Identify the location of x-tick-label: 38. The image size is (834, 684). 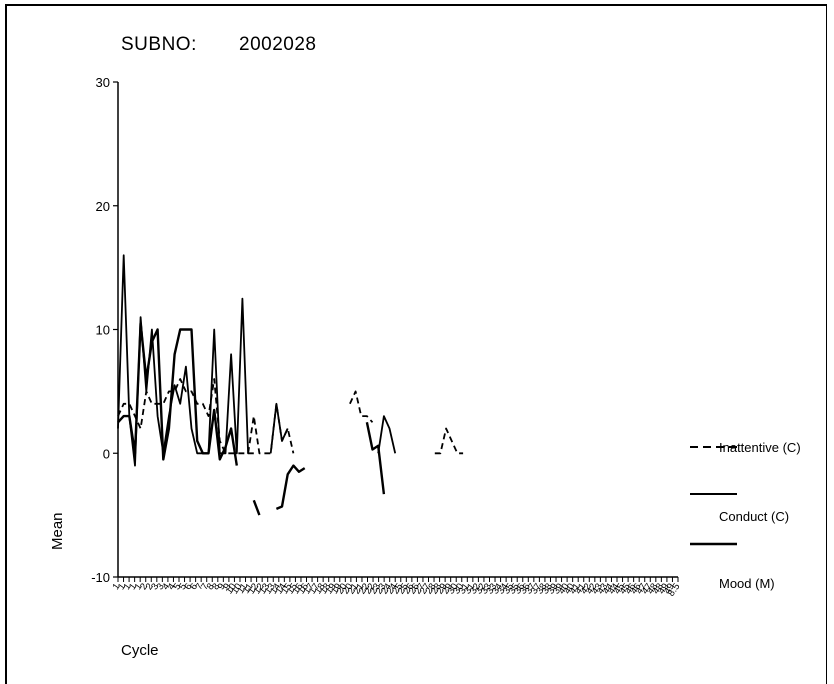
(541, 588).